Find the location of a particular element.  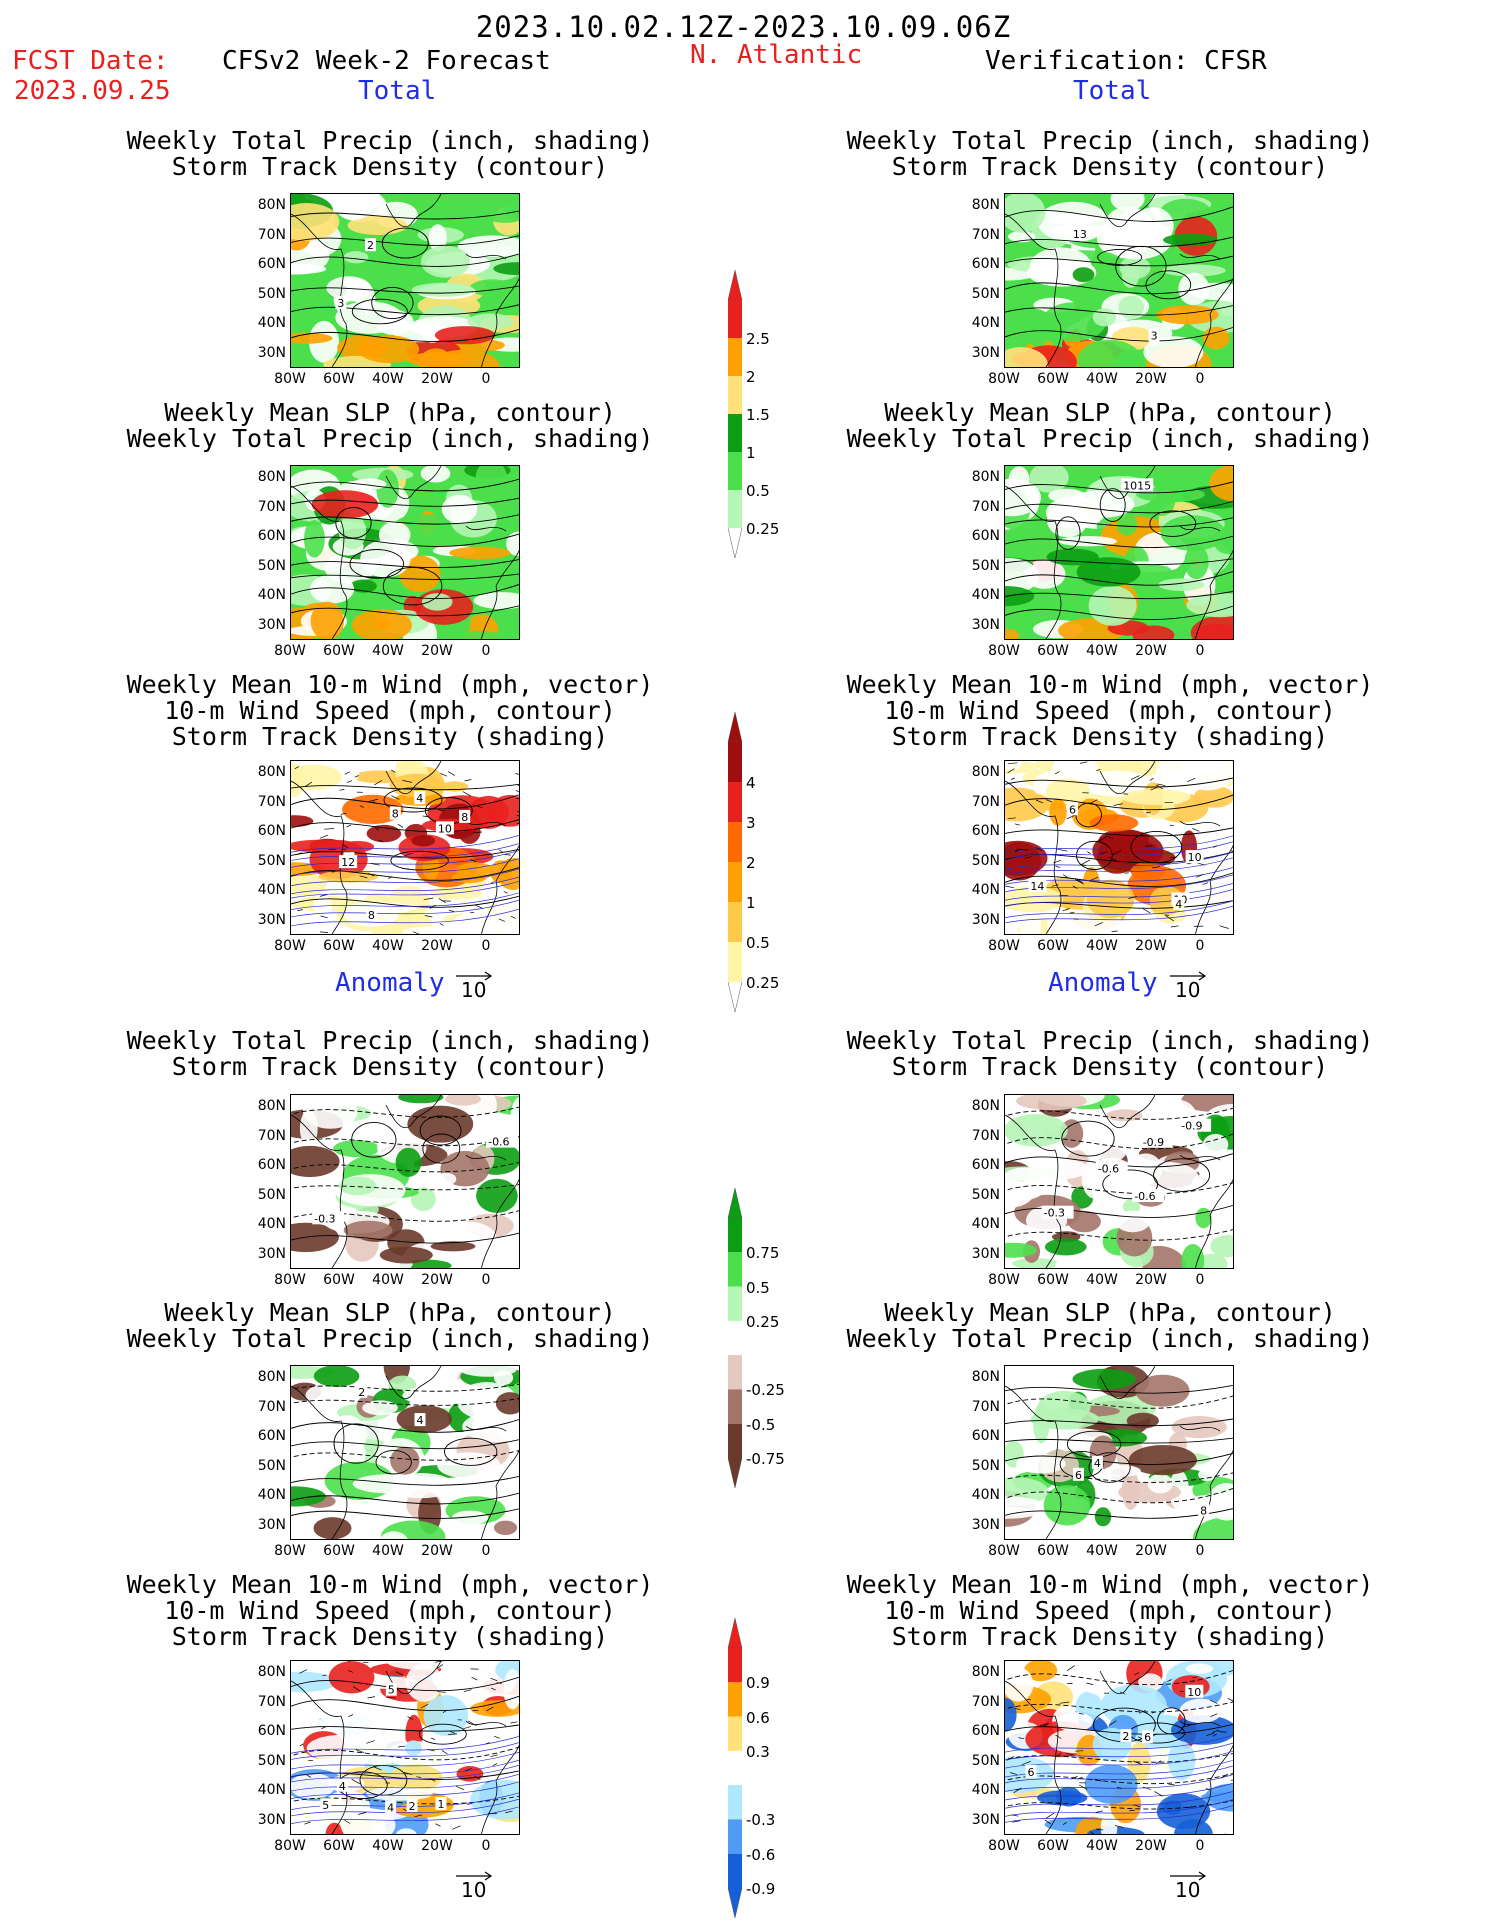

lon-tick-label: 0 is located at coordinates (486, 651).